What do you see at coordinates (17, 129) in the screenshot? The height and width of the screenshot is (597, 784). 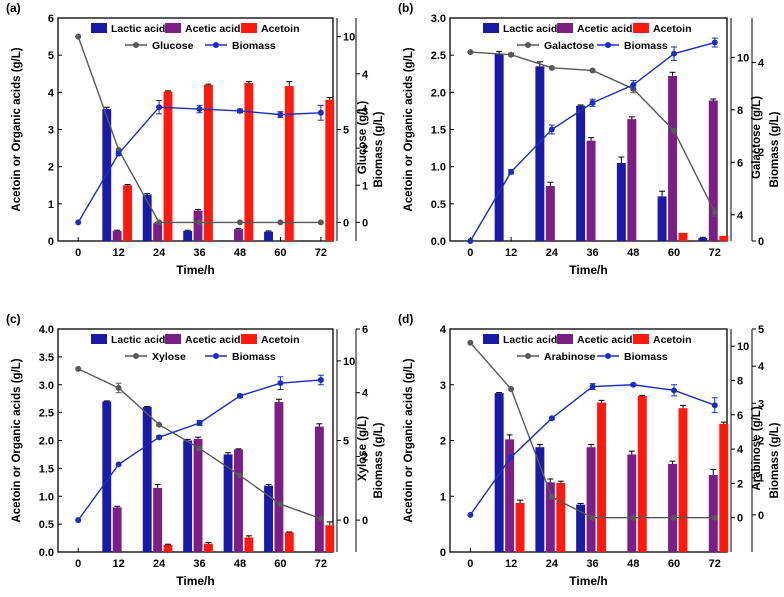 I see `left-axis-label: Acetoin or Organic acids (g/L)` at bounding box center [17, 129].